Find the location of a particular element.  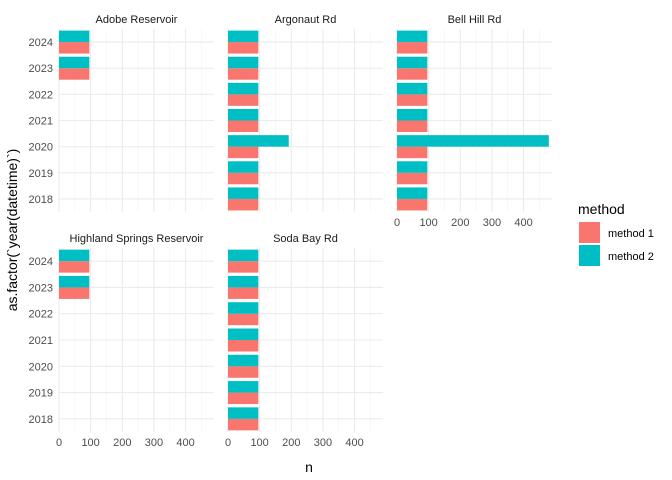

legend: method method 1 method 2 is located at coordinates (616, 234).